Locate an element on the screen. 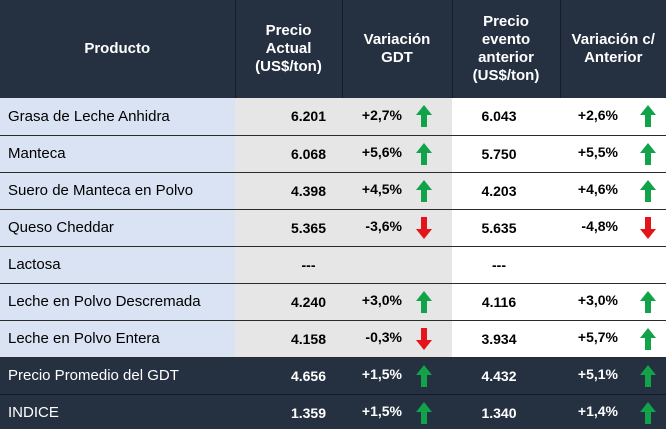 This screenshot has width=666, height=429. product-name-cell: Precio Promedio del GDT is located at coordinates (117, 376).